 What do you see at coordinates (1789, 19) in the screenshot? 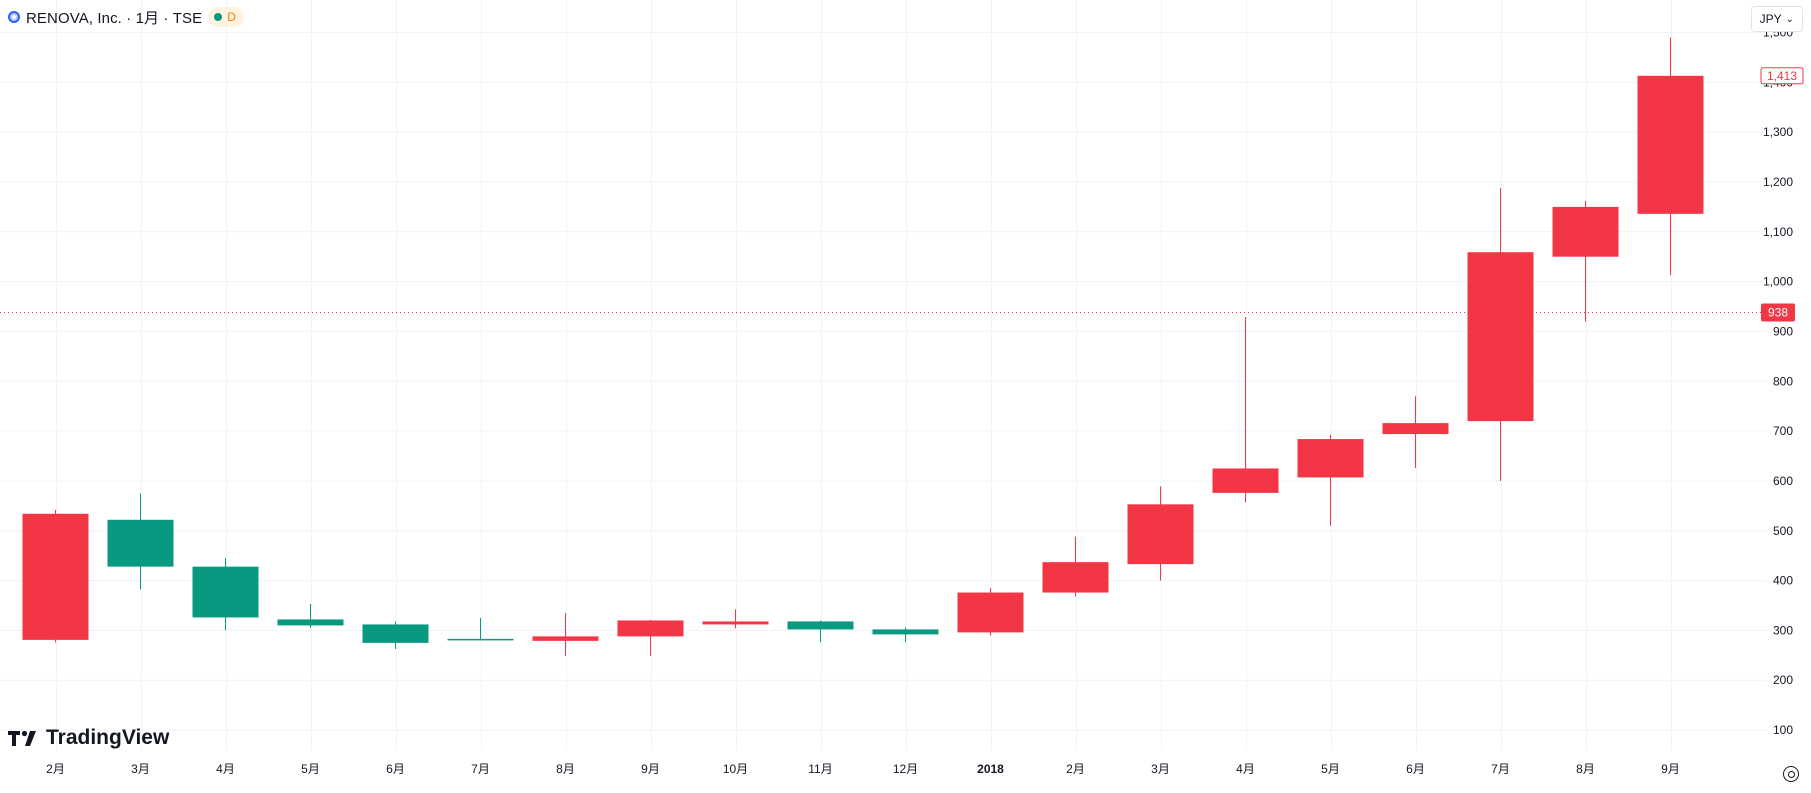
I see `chevron-down-icon: ⌄` at bounding box center [1789, 19].